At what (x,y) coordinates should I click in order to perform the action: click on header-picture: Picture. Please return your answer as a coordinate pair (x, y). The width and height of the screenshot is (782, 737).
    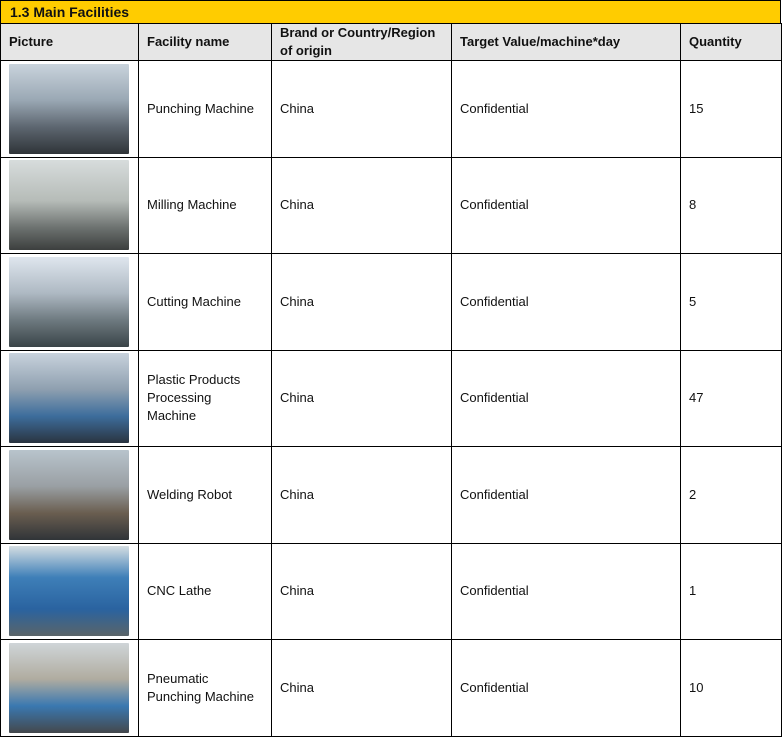
    Looking at the image, I should click on (69, 42).